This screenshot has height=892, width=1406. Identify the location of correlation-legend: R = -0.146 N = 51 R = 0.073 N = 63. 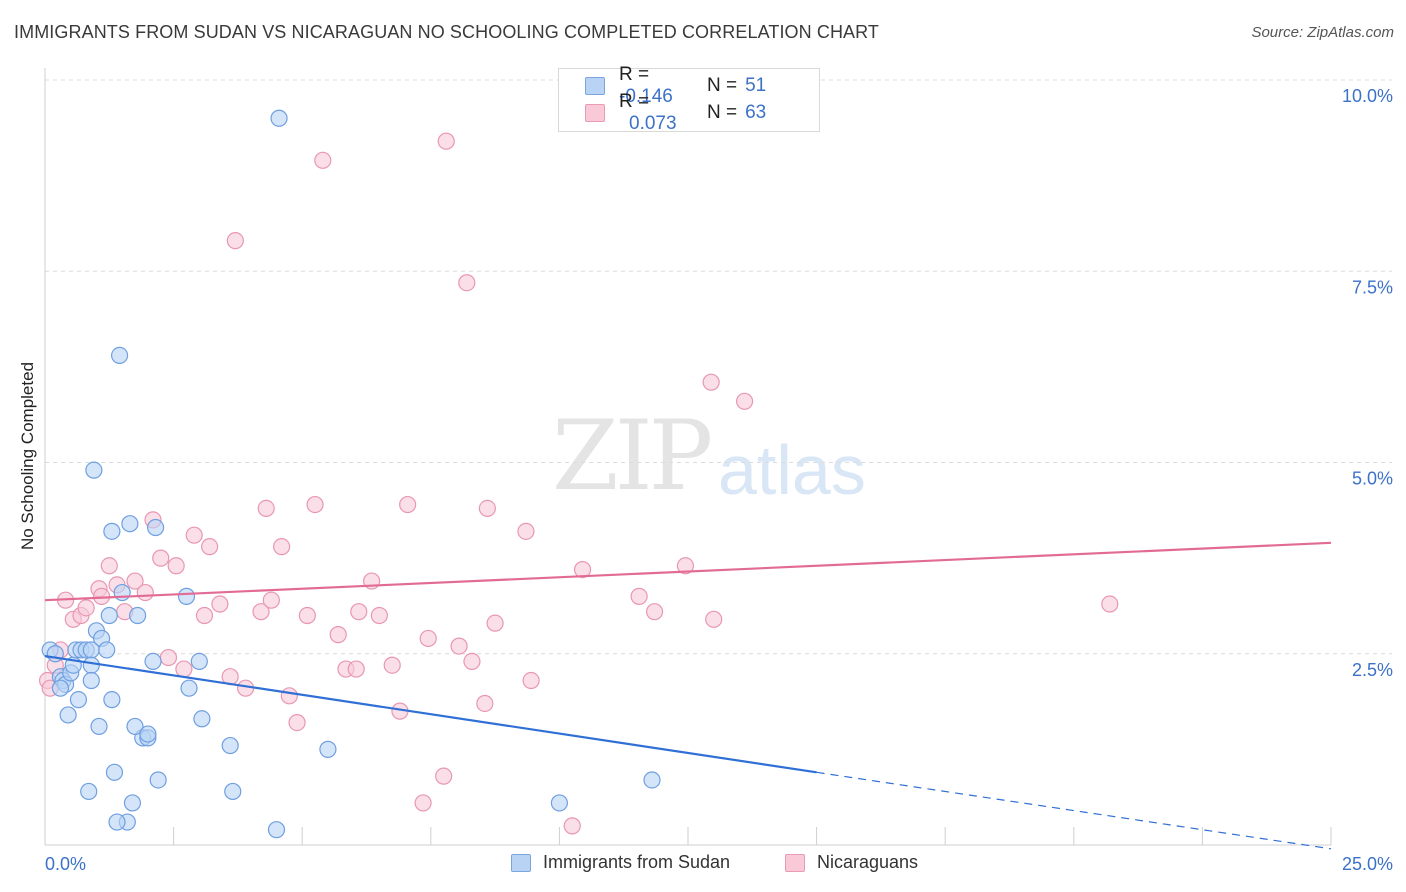
(689, 99).